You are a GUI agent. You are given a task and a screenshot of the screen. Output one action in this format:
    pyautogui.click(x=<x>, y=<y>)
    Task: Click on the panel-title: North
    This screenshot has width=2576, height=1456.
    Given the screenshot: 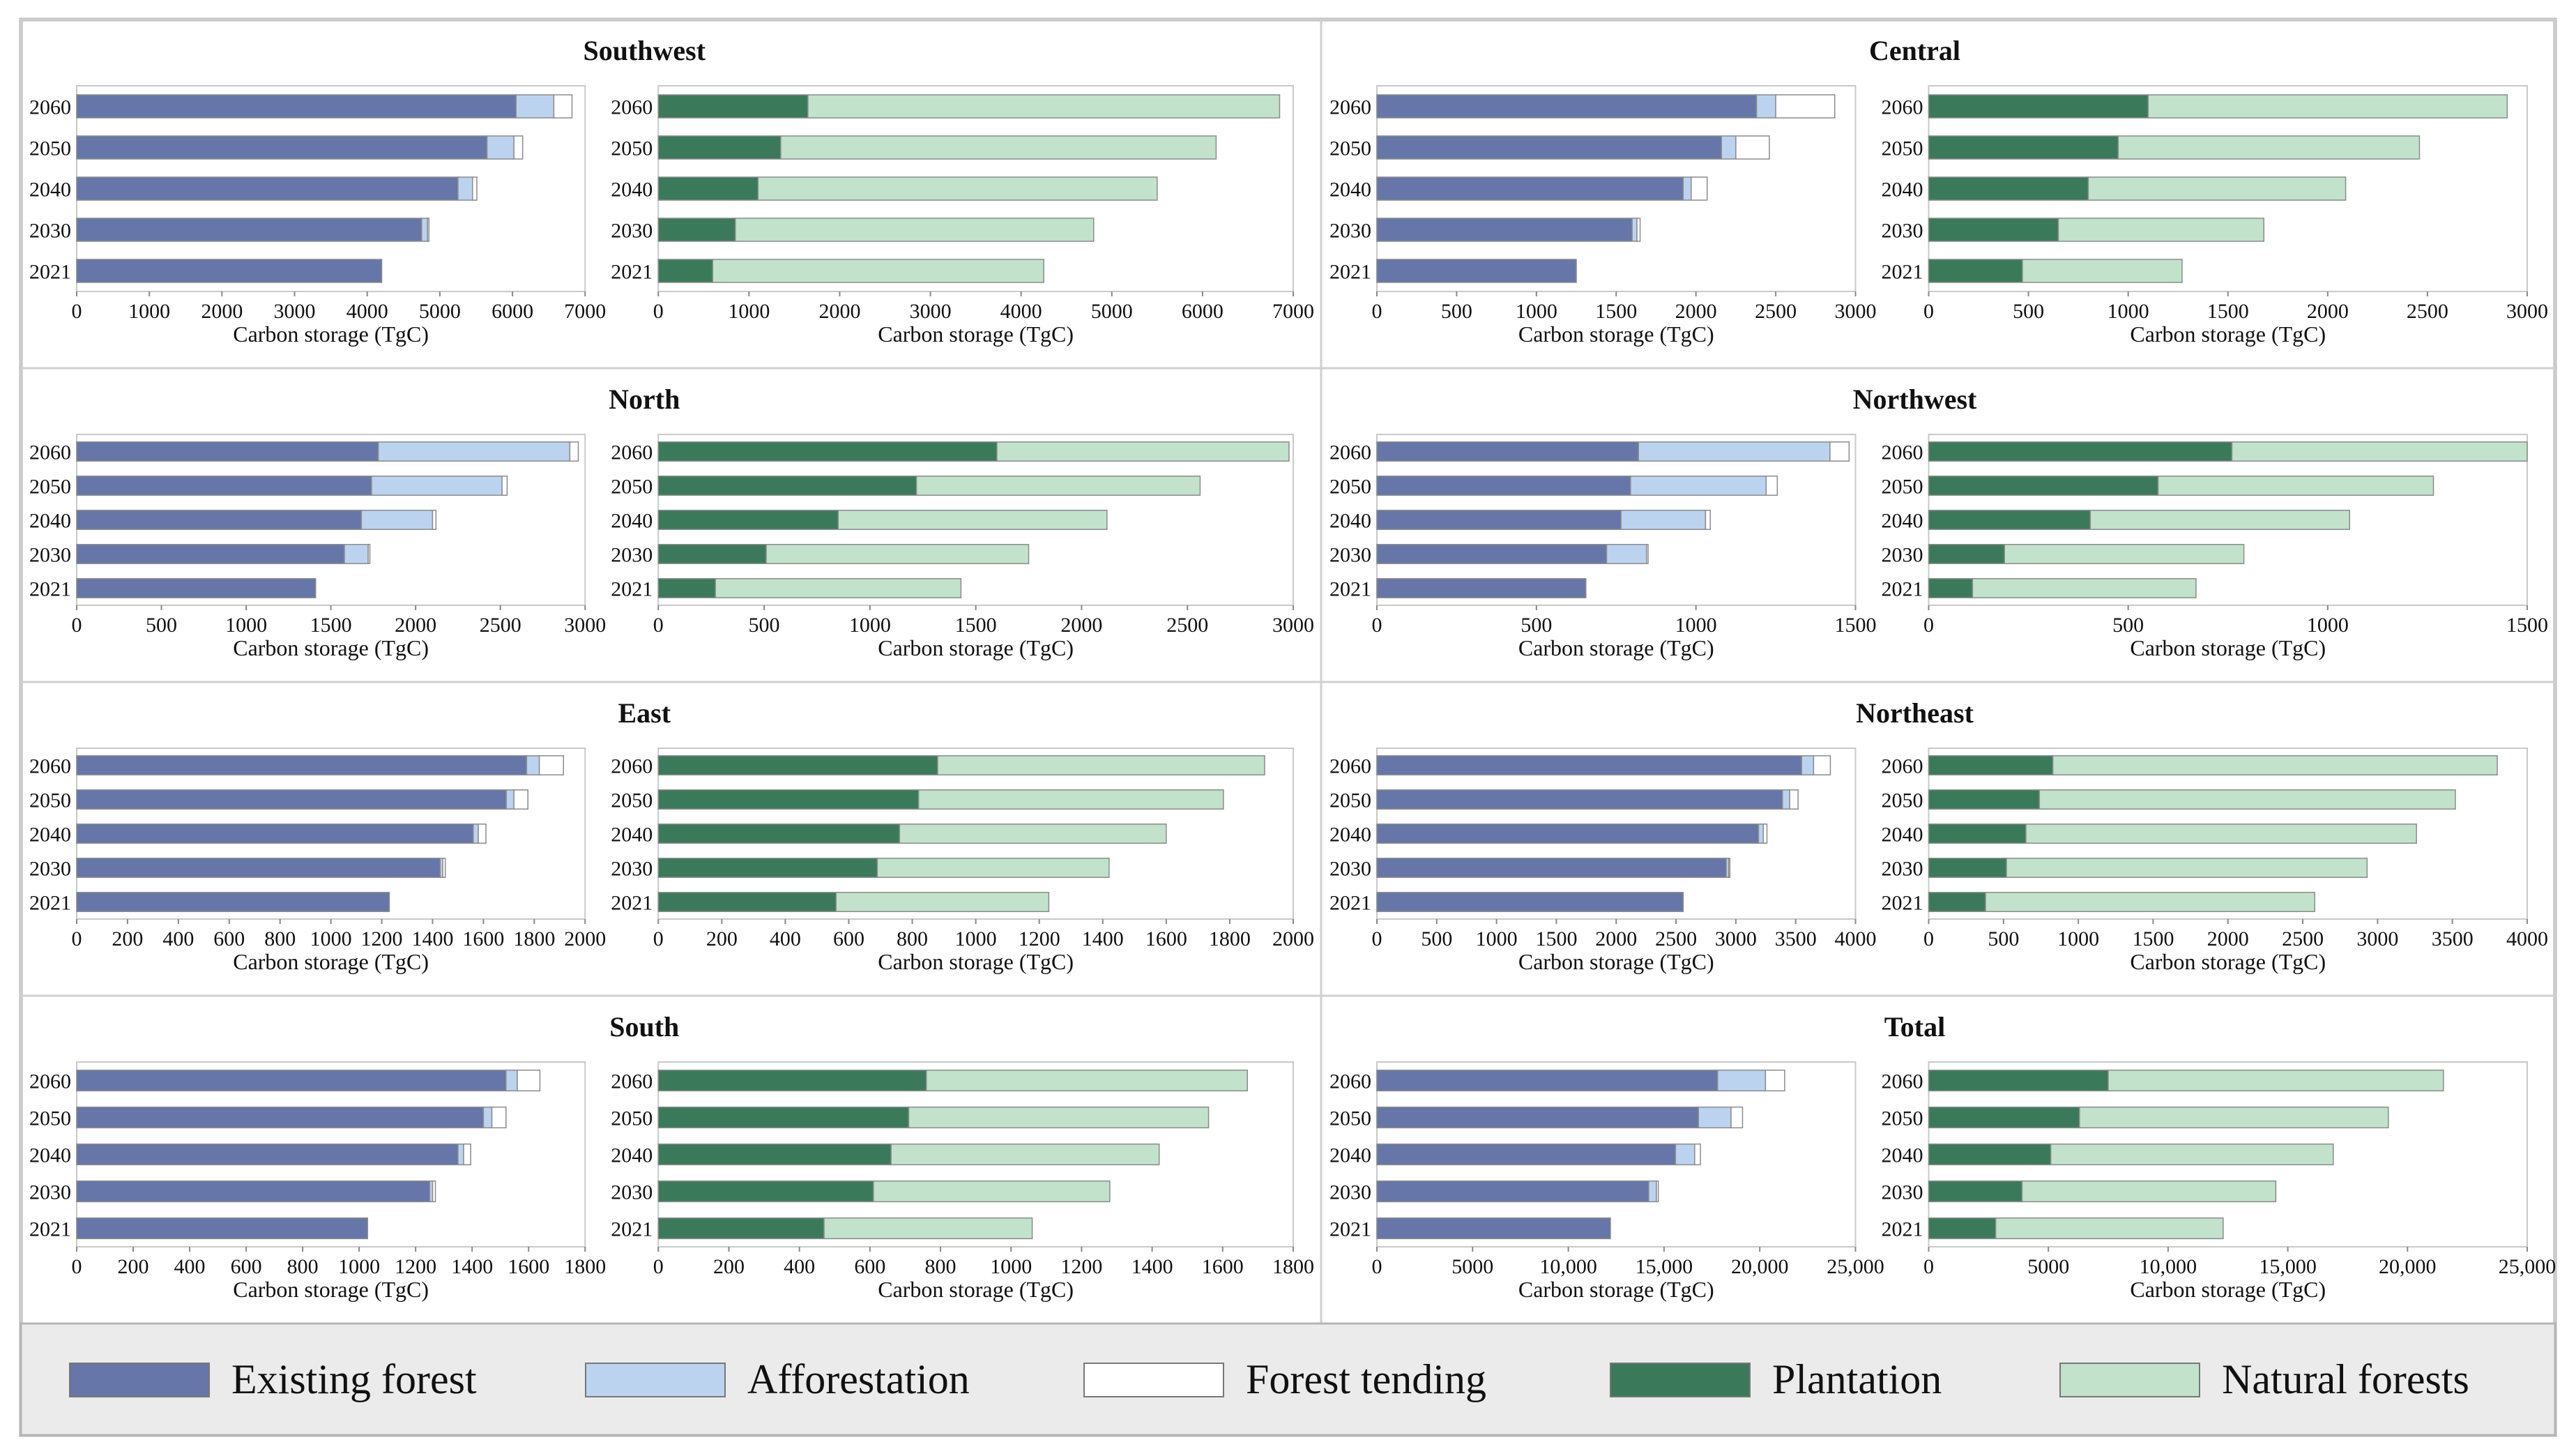 What is the action you would take?
    pyautogui.click(x=645, y=399)
    